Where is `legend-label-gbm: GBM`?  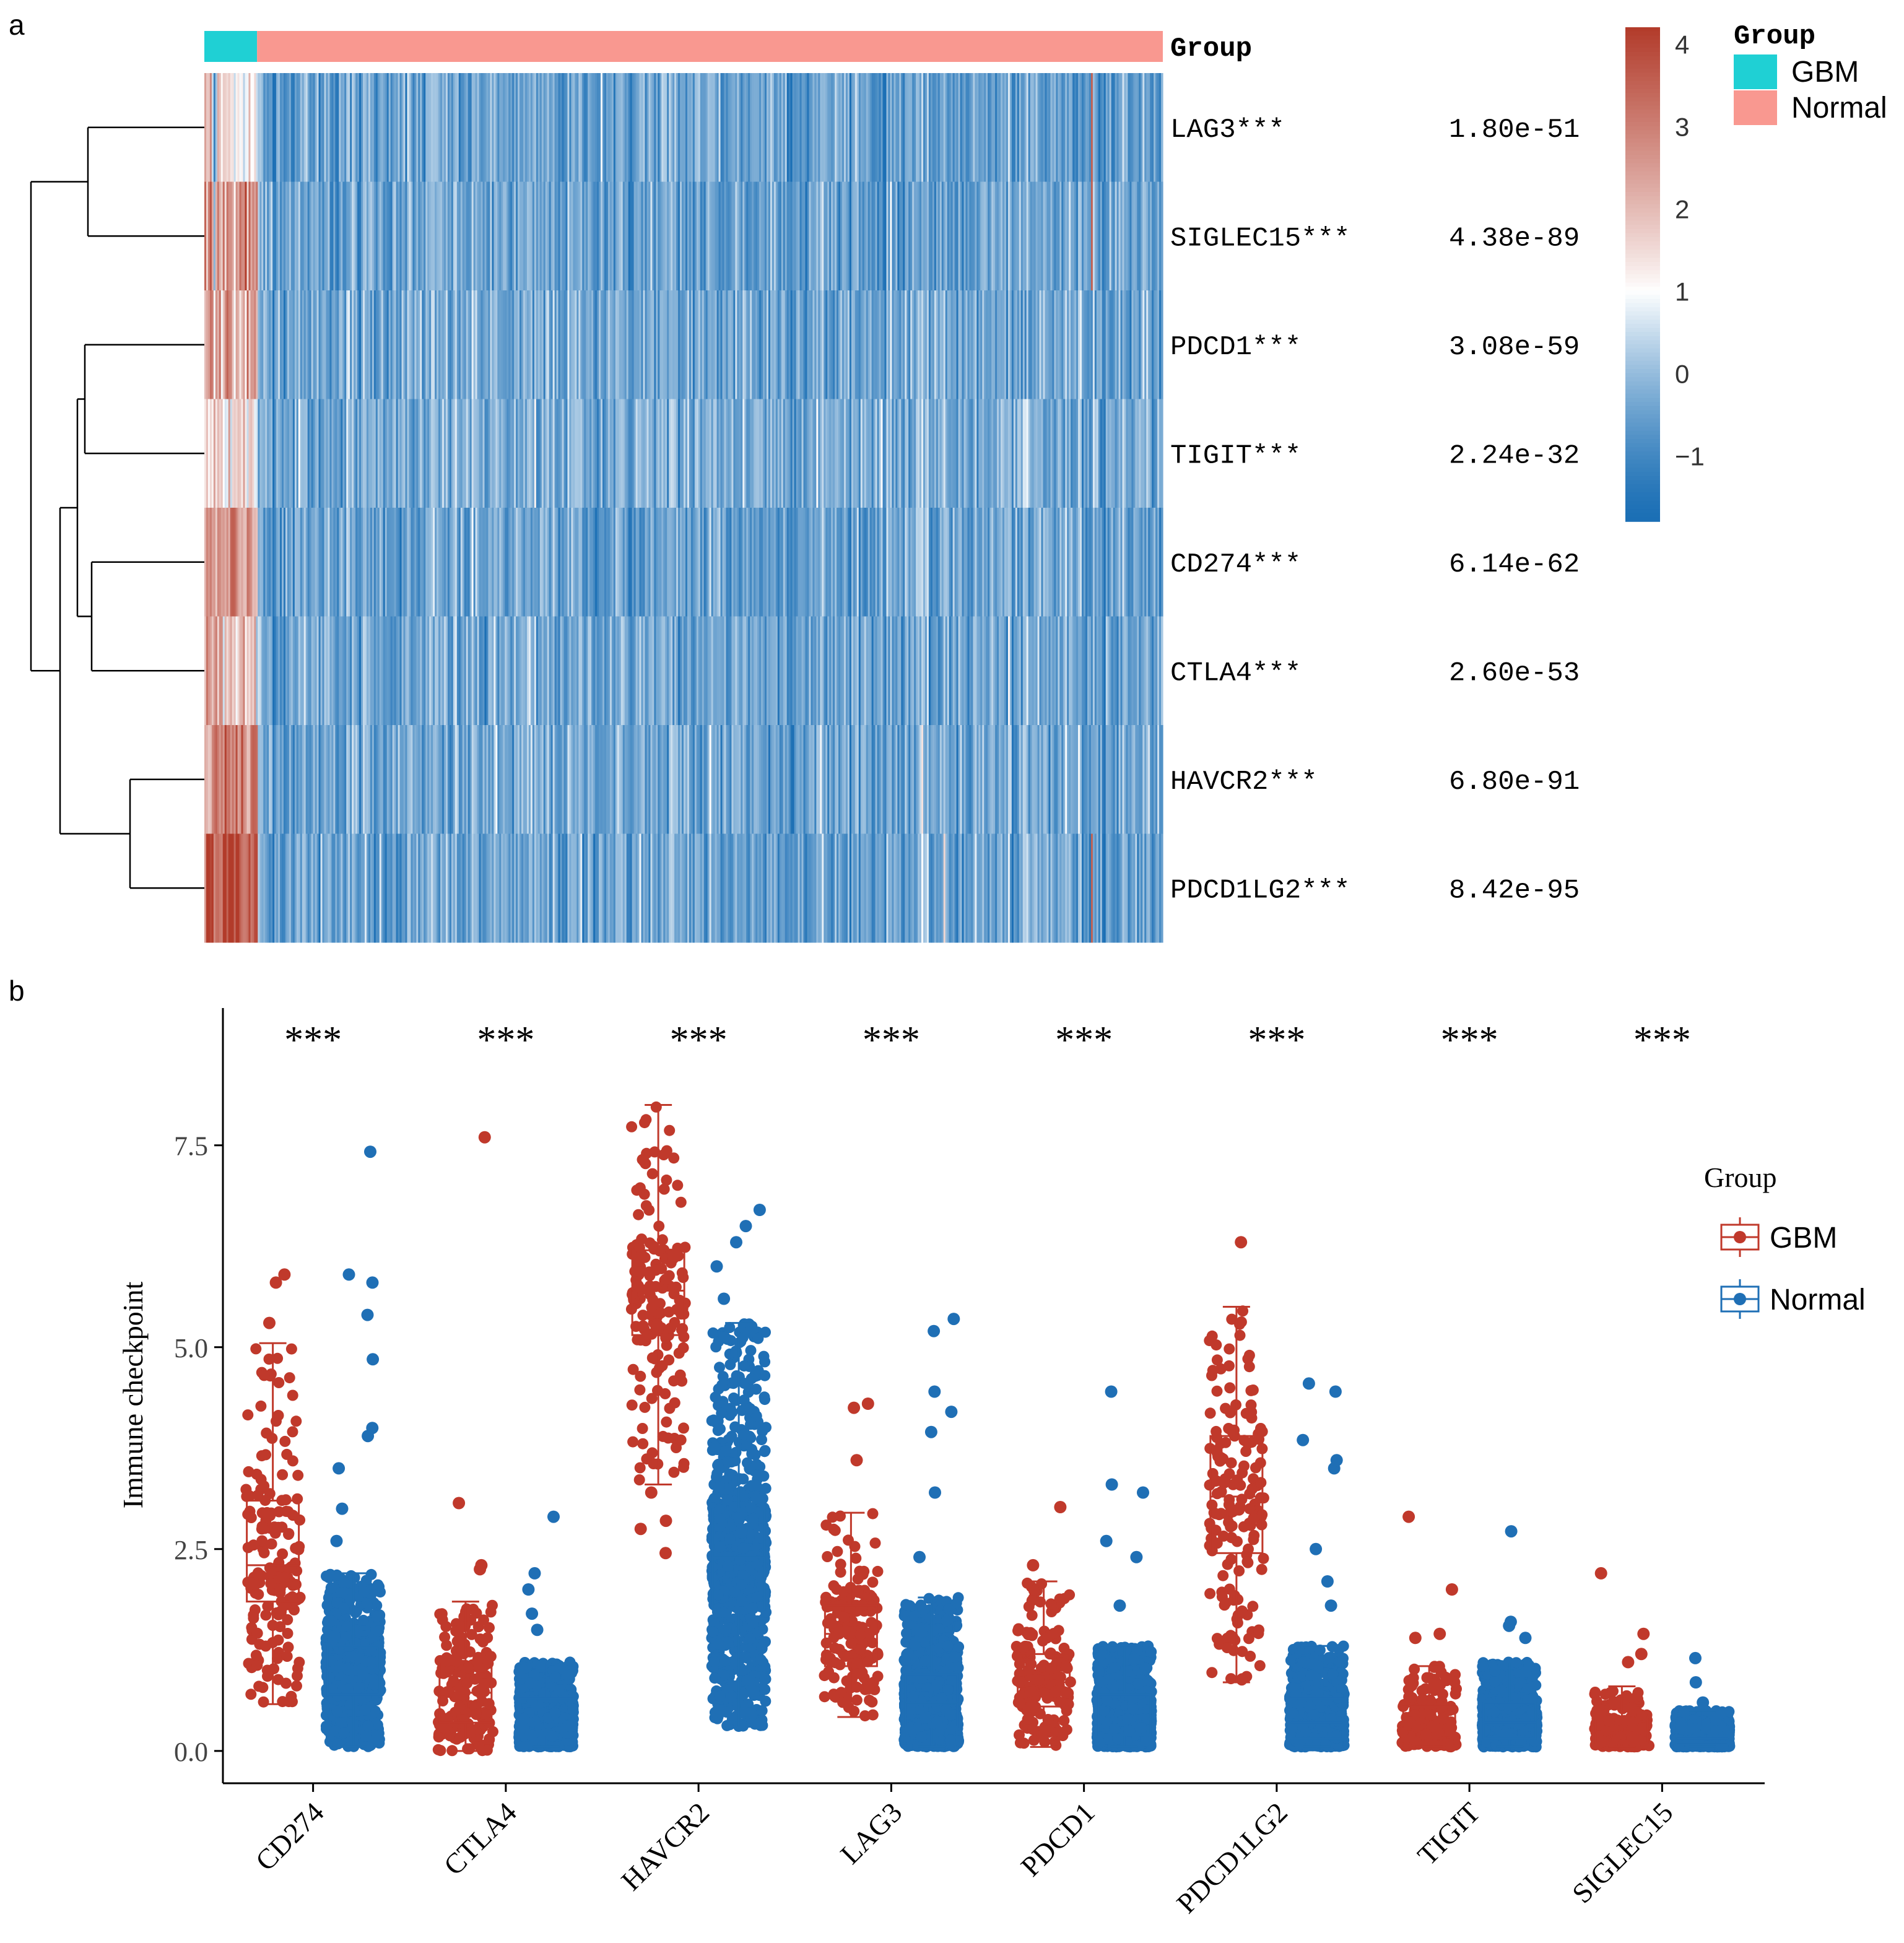 legend-label-gbm: GBM is located at coordinates (1825, 73).